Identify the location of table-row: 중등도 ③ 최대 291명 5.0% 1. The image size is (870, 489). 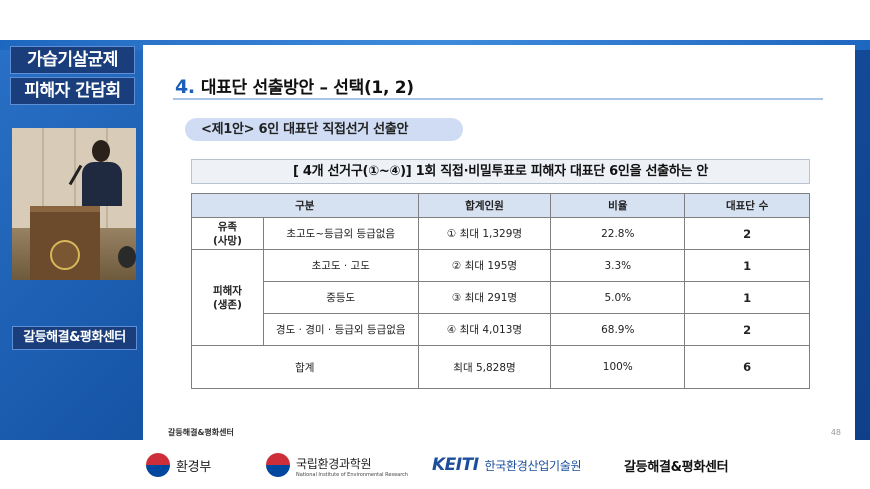
(501, 297).